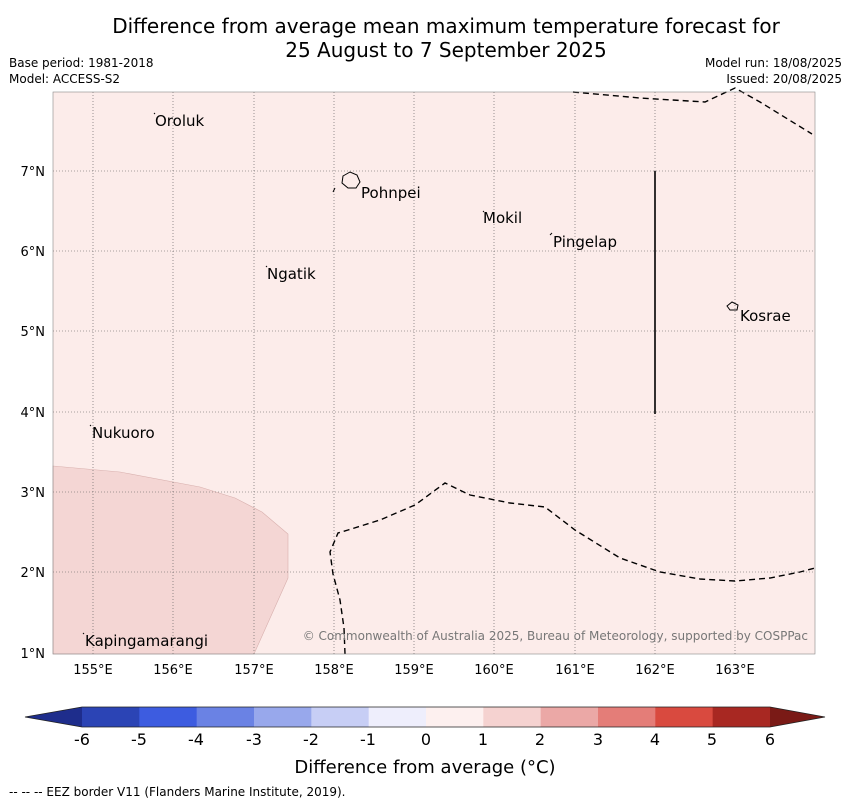 The width and height of the screenshot is (850, 804). What do you see at coordinates (425, 767) in the screenshot?
I see `colorbar-title: Difference from average (°C)` at bounding box center [425, 767].